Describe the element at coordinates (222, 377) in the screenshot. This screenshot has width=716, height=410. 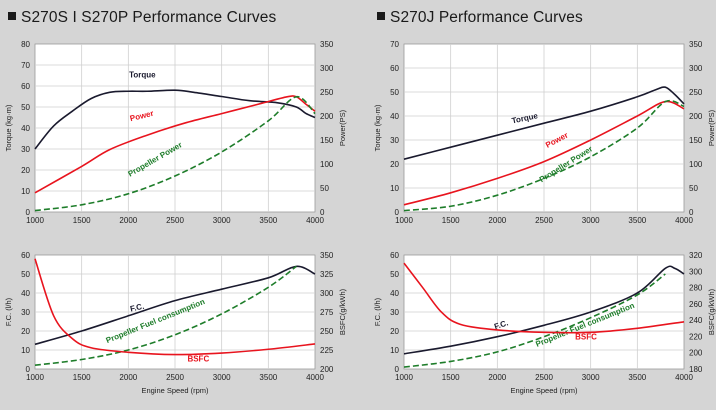
I see `x-tick-label: 3000` at that location.